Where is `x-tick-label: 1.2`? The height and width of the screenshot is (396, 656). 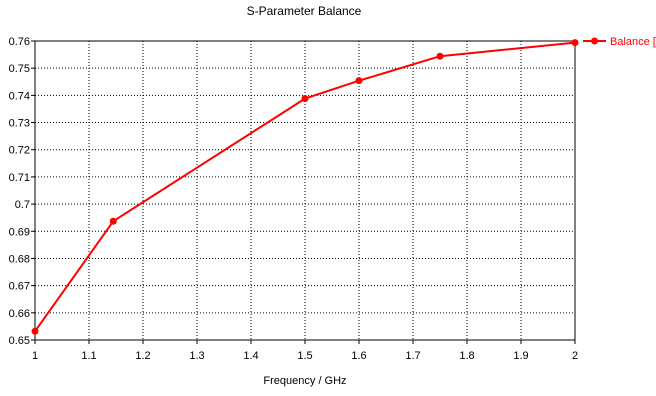
x-tick-label: 1.2 is located at coordinates (142, 356).